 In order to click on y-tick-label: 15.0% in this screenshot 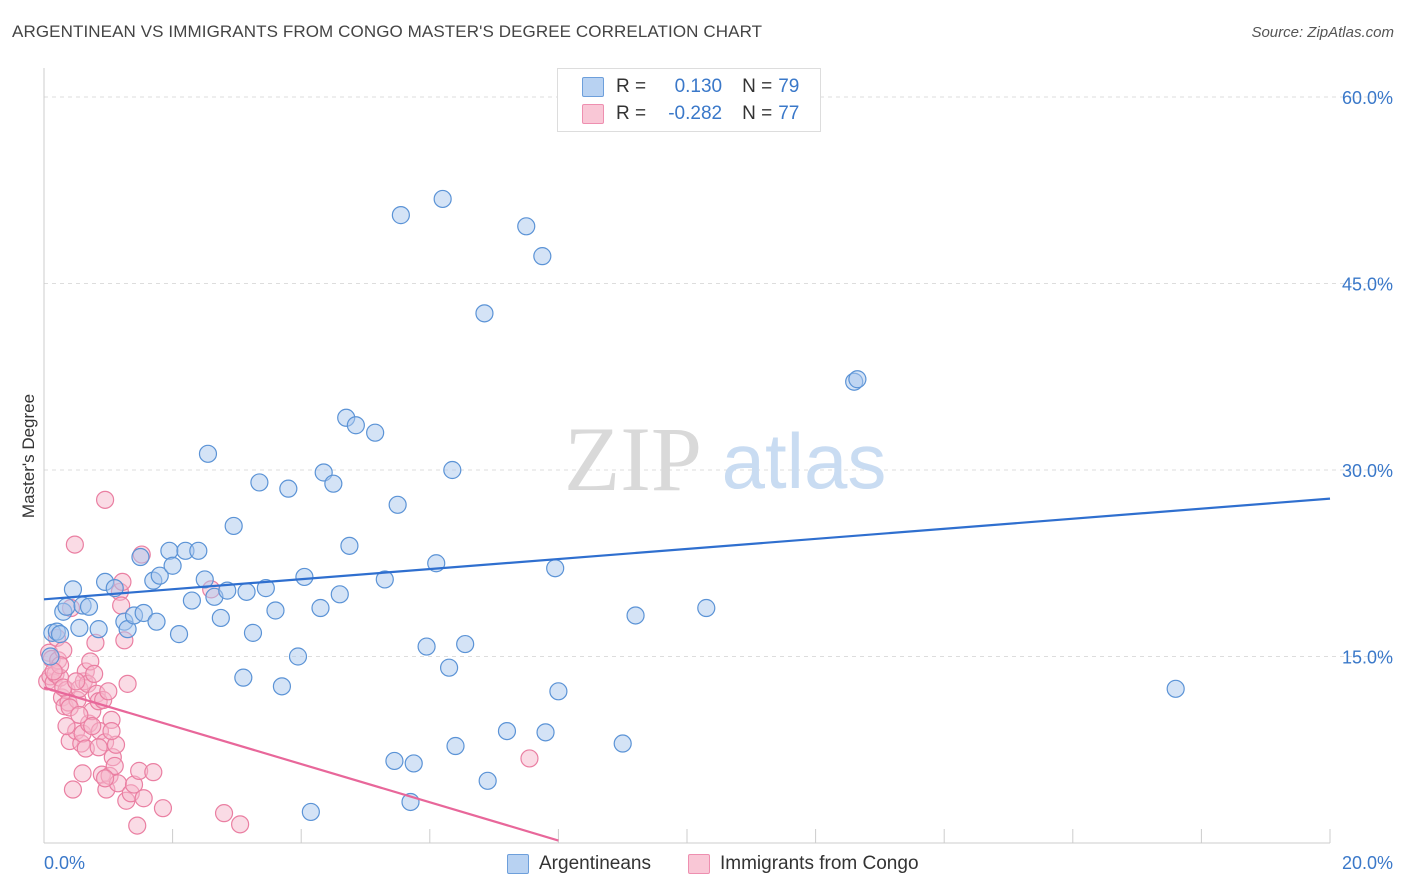, I will do `click(1367, 658)`.